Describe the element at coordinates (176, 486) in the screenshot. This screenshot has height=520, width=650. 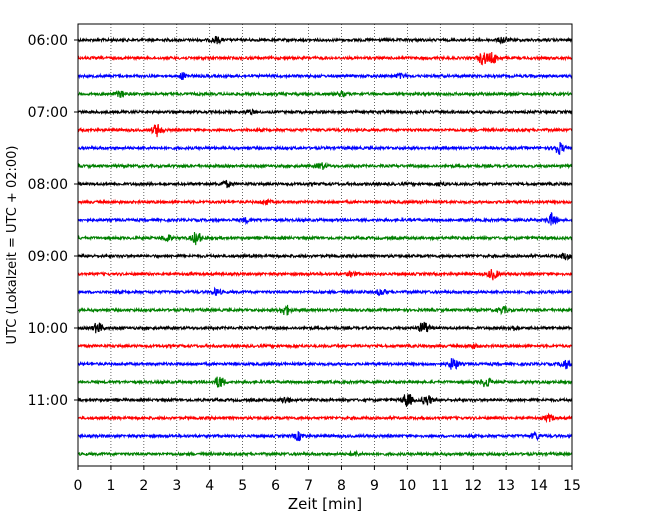
I see `x-tick-label: 3` at that location.